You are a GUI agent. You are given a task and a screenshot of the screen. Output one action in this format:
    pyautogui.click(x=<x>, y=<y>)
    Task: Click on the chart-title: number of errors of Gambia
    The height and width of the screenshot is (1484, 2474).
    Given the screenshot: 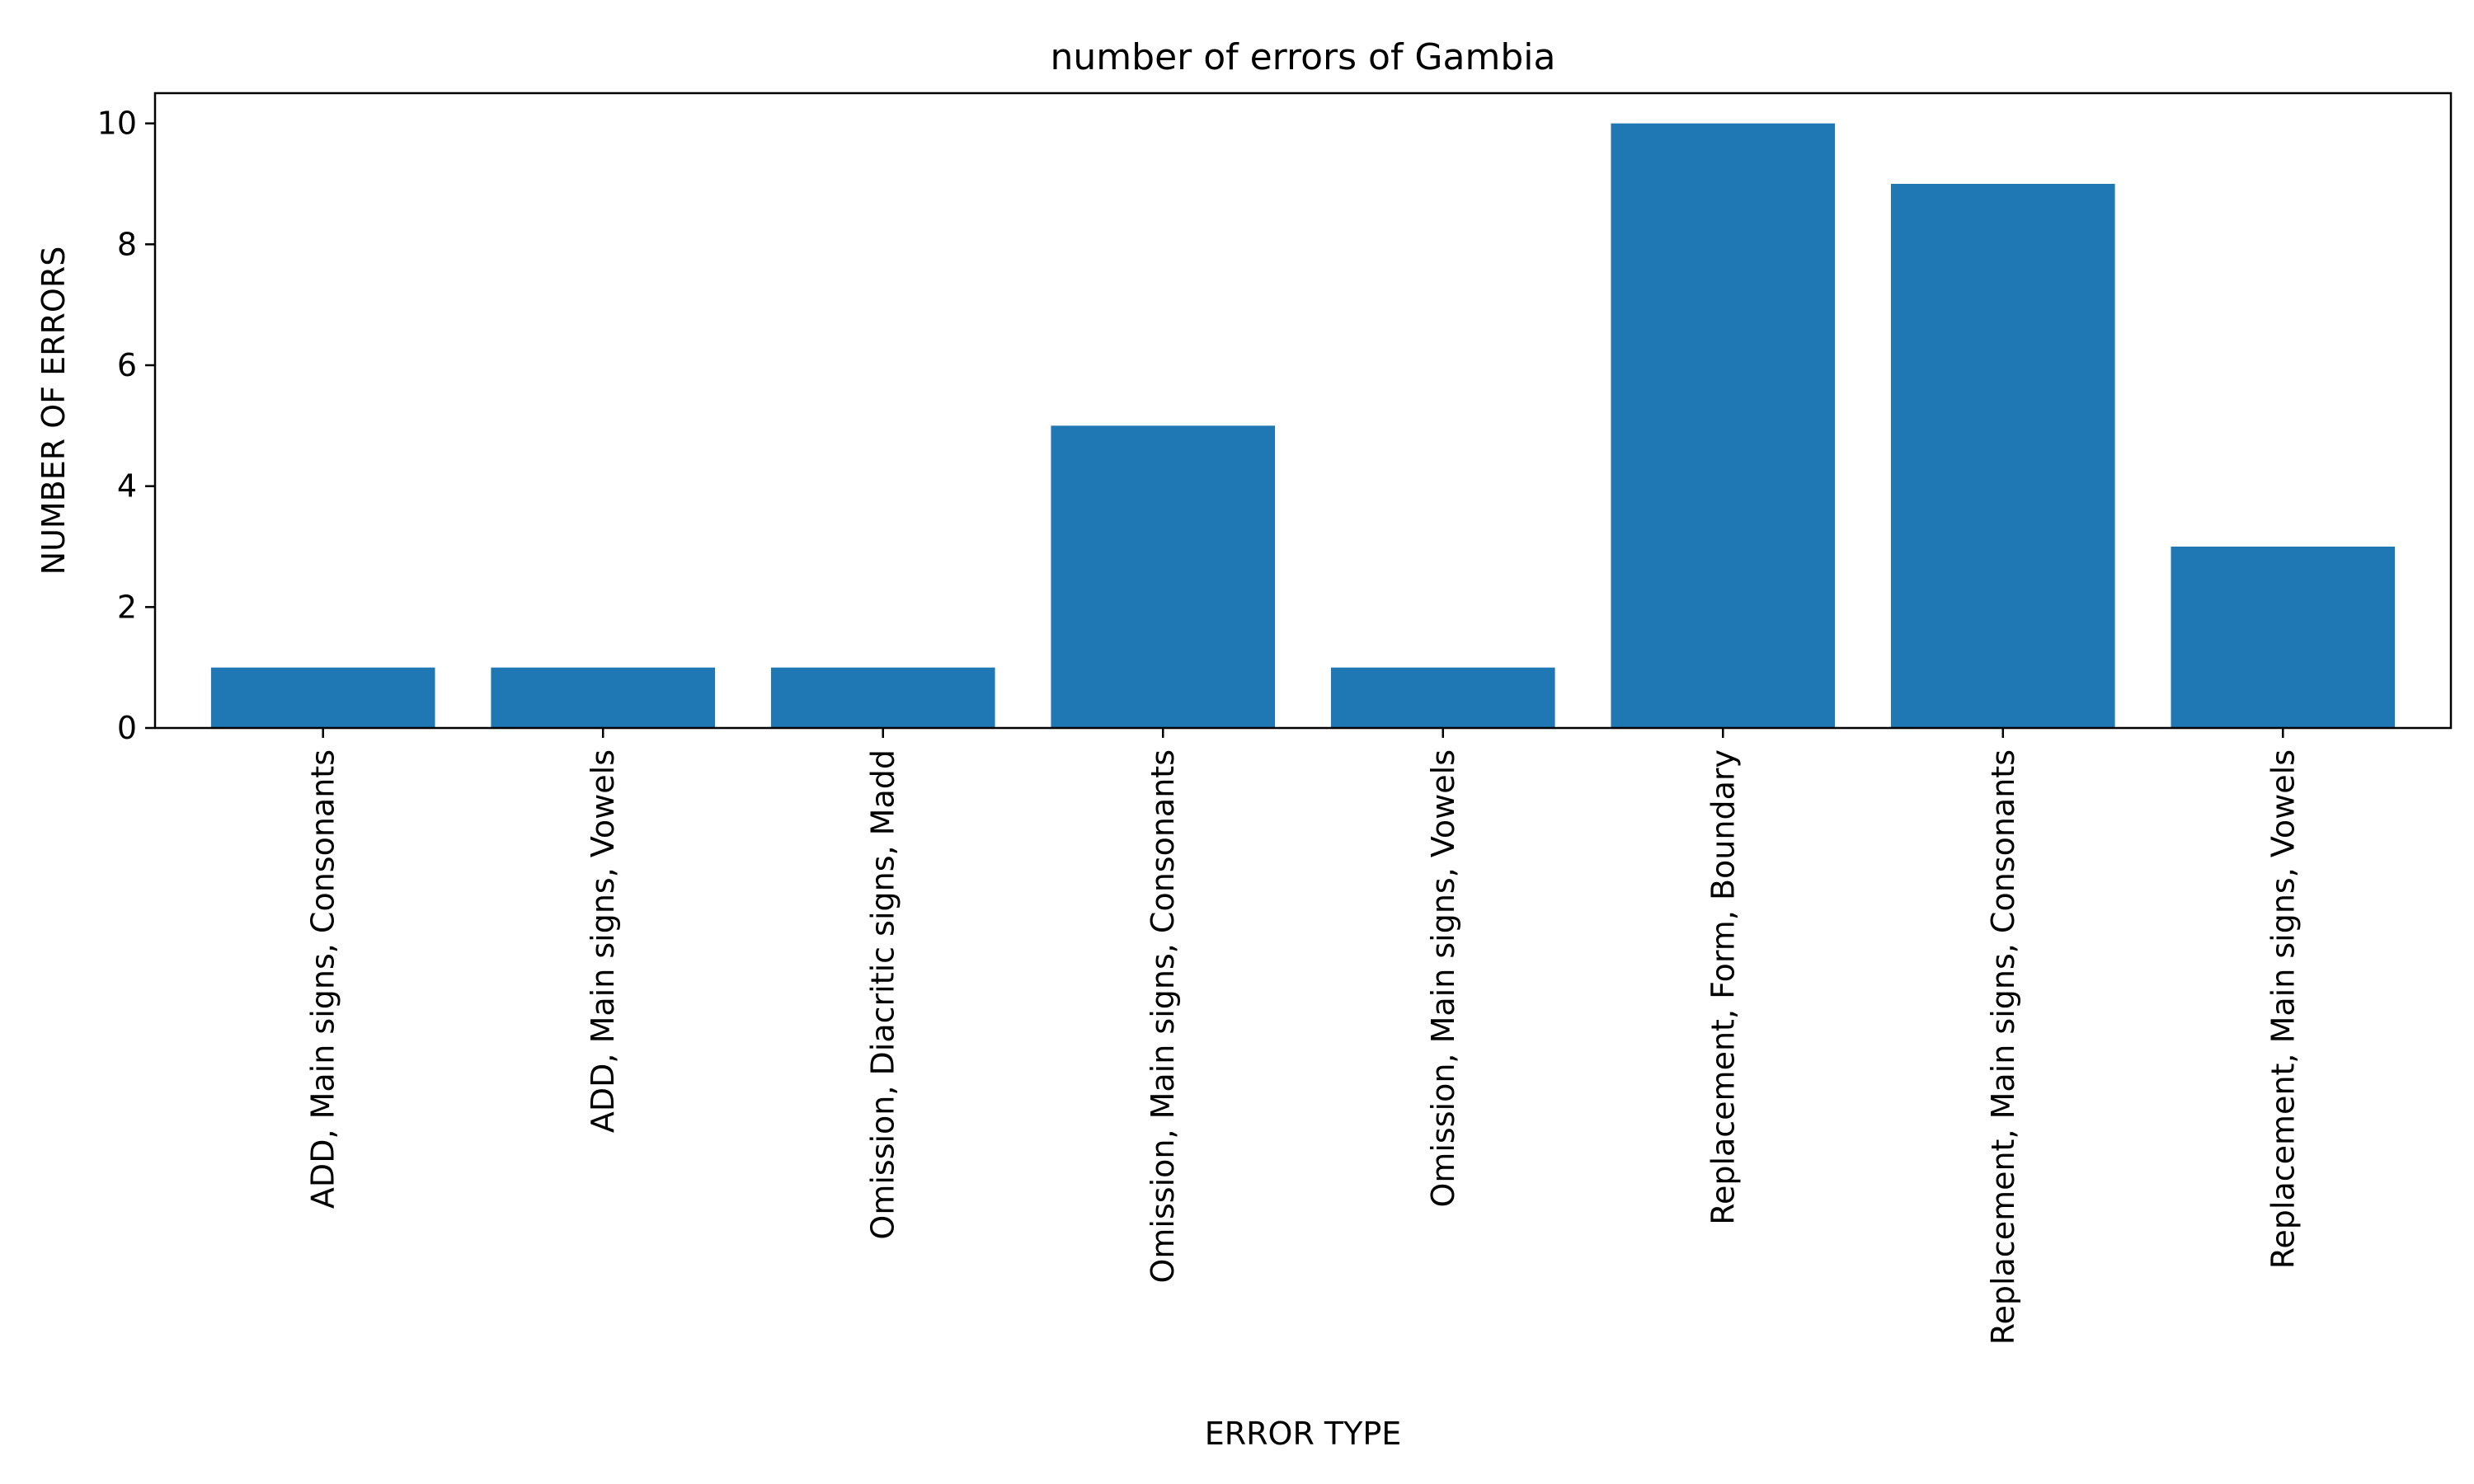 What is the action you would take?
    pyautogui.click(x=1303, y=57)
    